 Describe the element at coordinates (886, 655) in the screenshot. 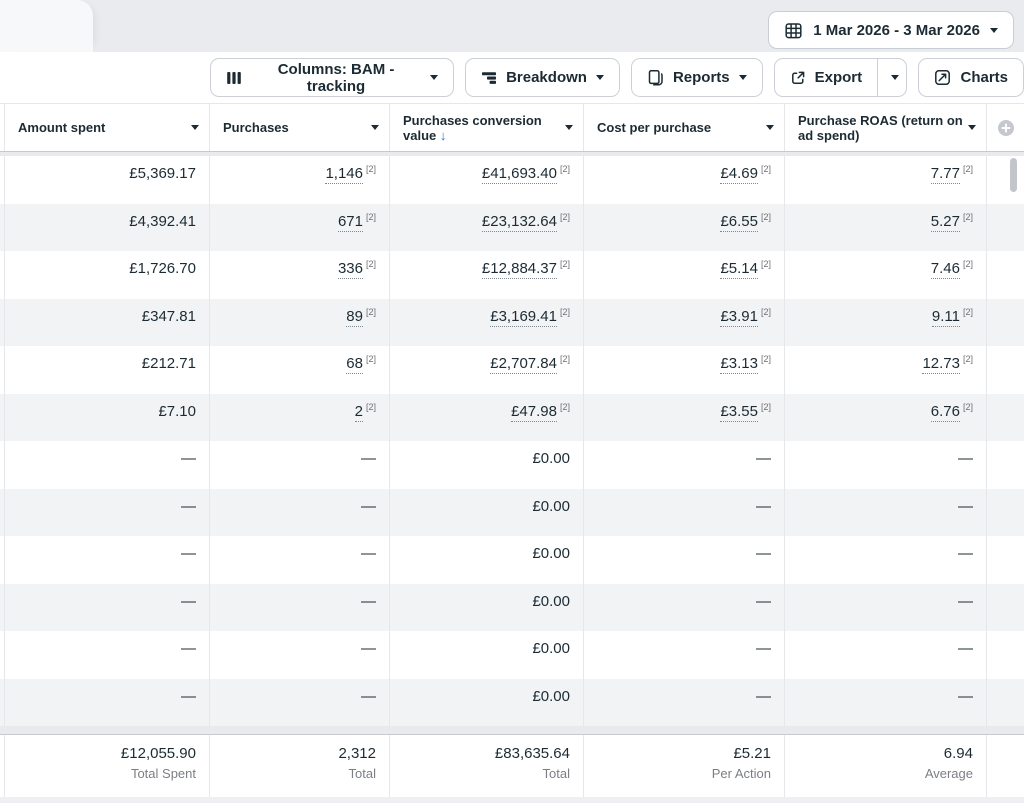

I see `cell-purchase-roas: —` at that location.